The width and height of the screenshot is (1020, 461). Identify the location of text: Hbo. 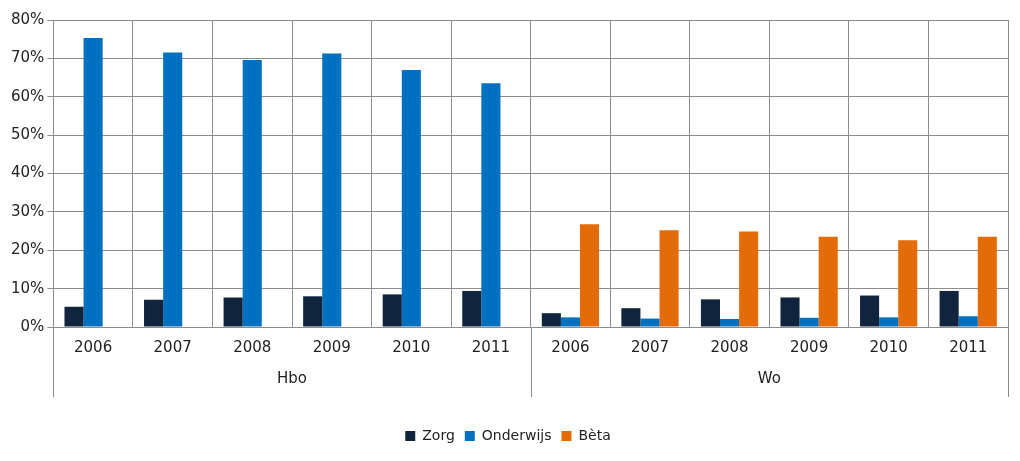
(292, 377).